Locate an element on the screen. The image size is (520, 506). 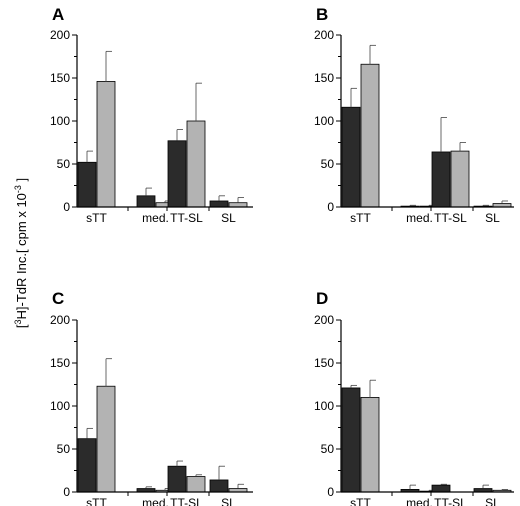
y-axis-label-part: ] is located at coordinates (21, 181).